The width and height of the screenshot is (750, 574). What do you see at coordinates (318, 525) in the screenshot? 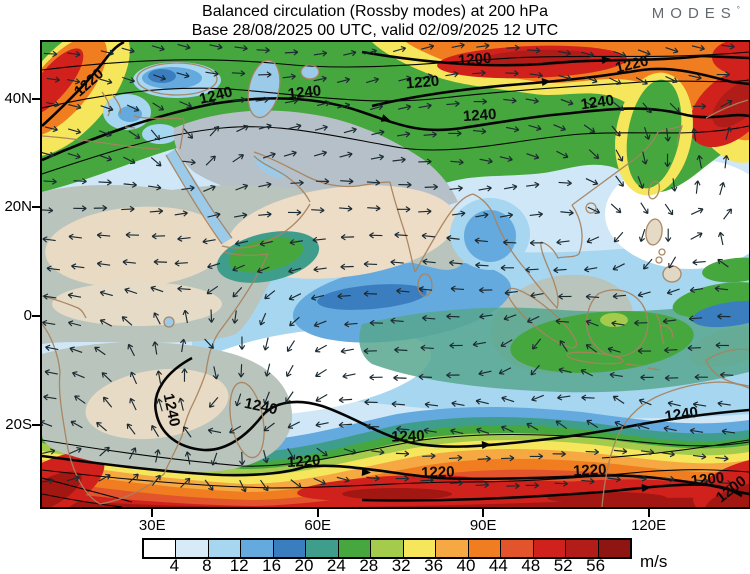
I see `x-axis-label: 60E` at bounding box center [318, 525].